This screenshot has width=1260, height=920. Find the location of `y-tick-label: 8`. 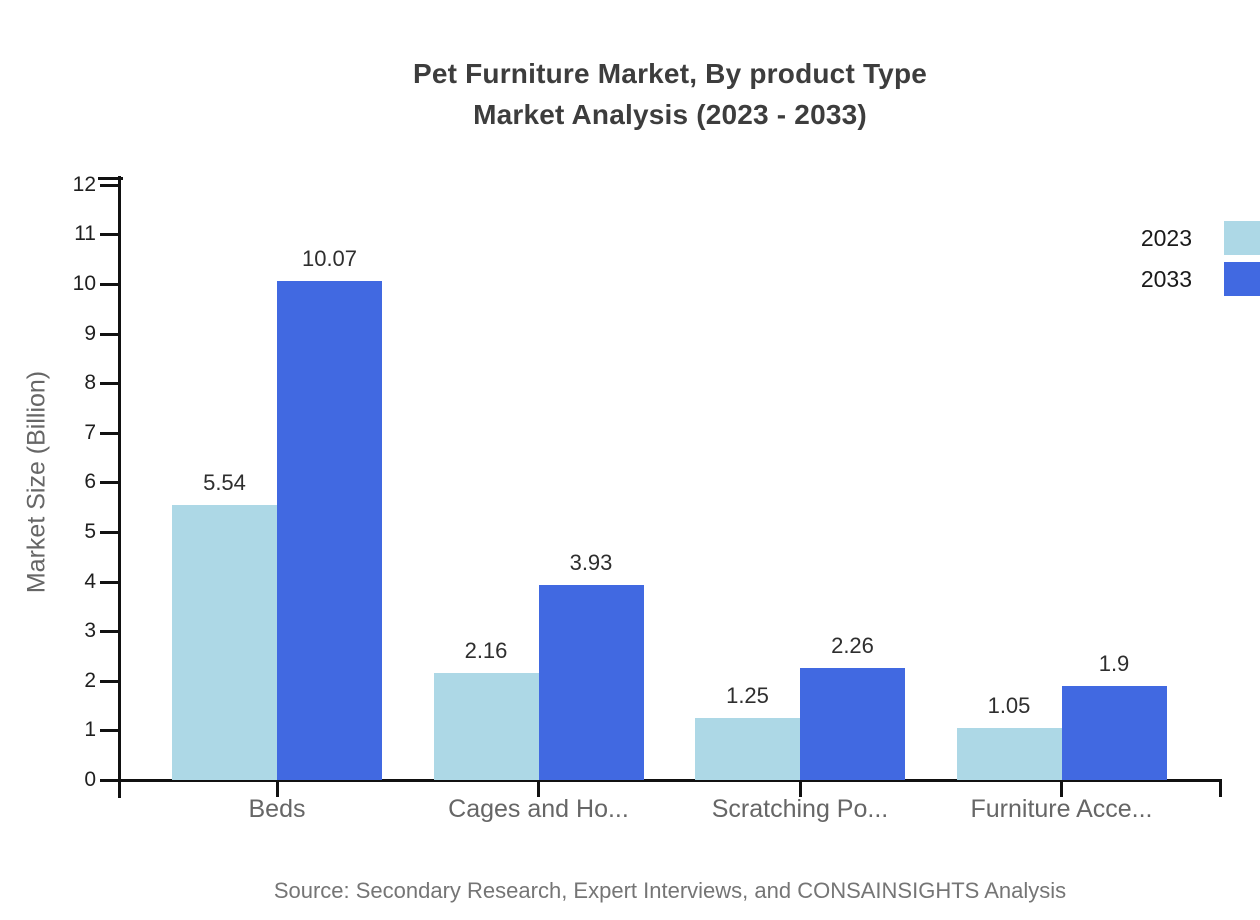

y-tick-label: 8 is located at coordinates (90, 383).